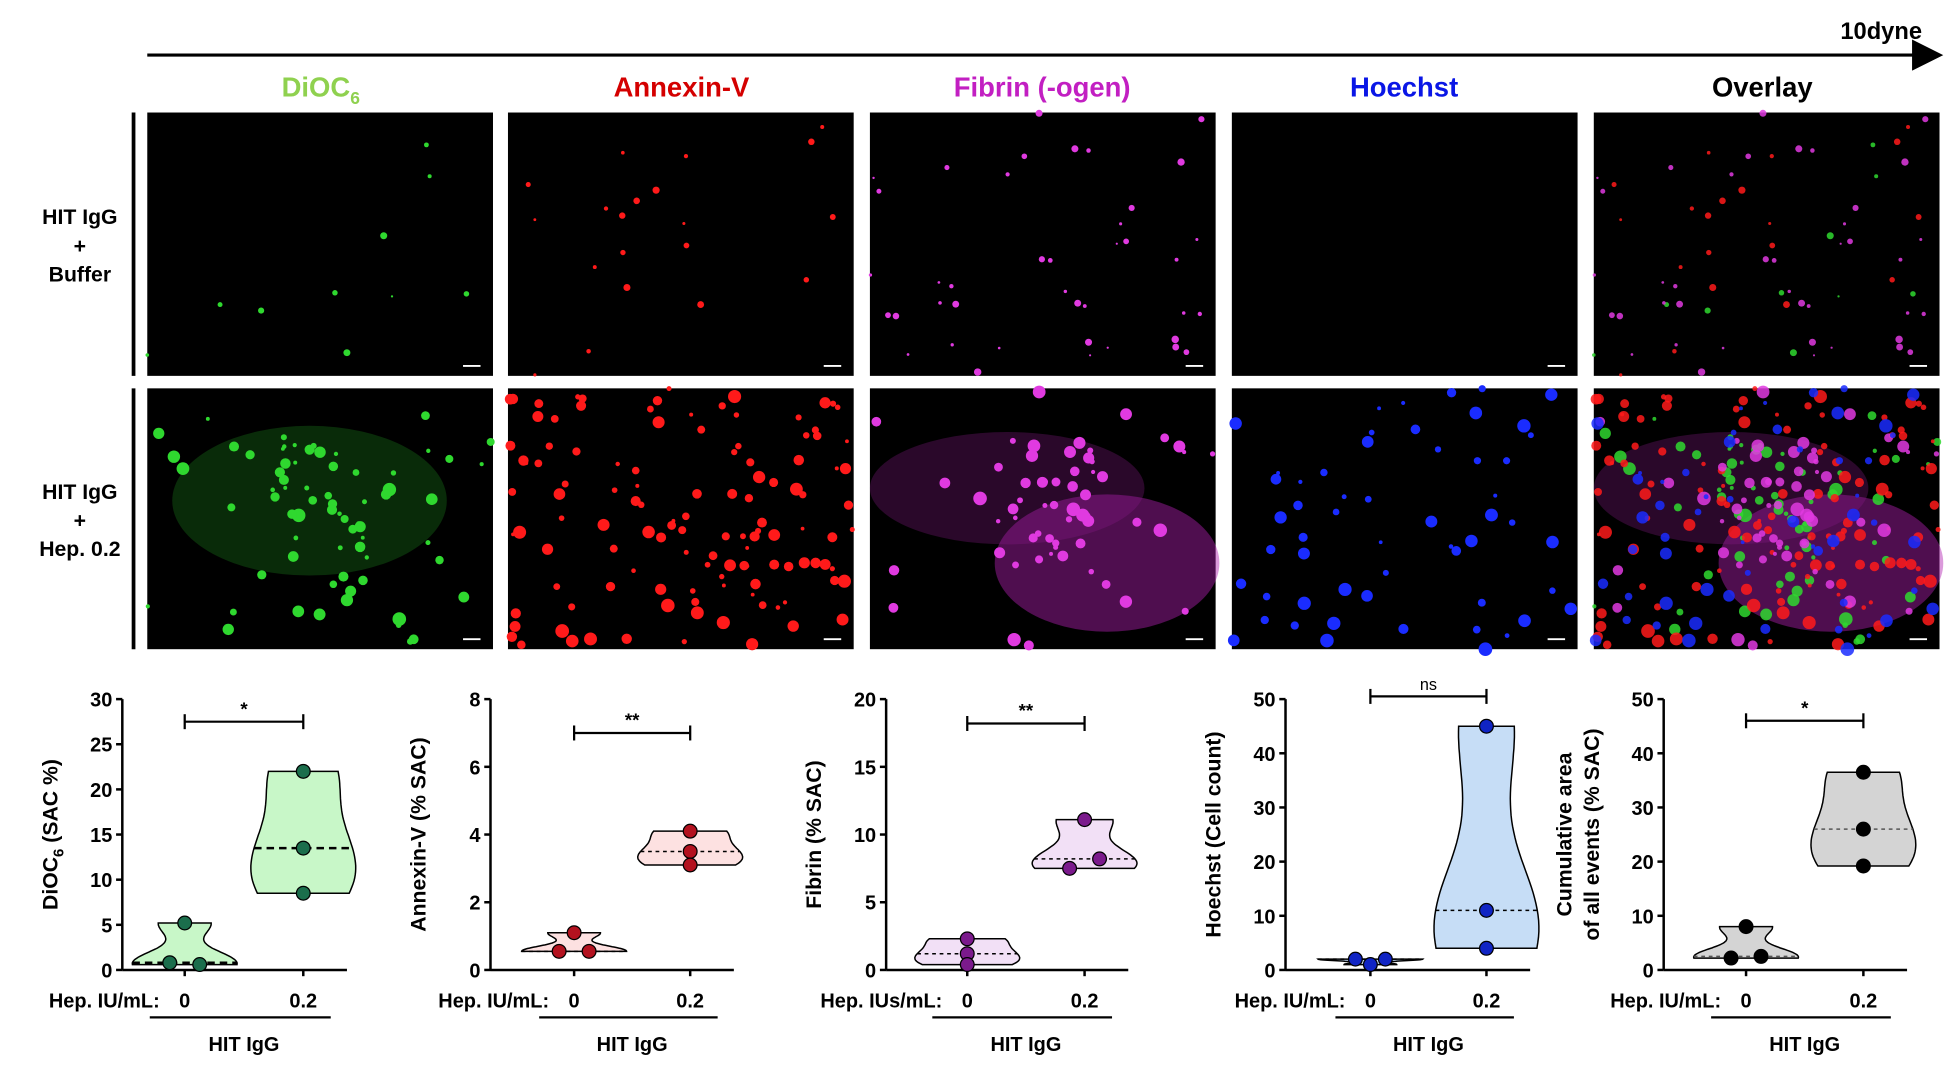  I want to click on x-axis-prefix-label: Hep. IU/mL:, so click(1290, 1001).